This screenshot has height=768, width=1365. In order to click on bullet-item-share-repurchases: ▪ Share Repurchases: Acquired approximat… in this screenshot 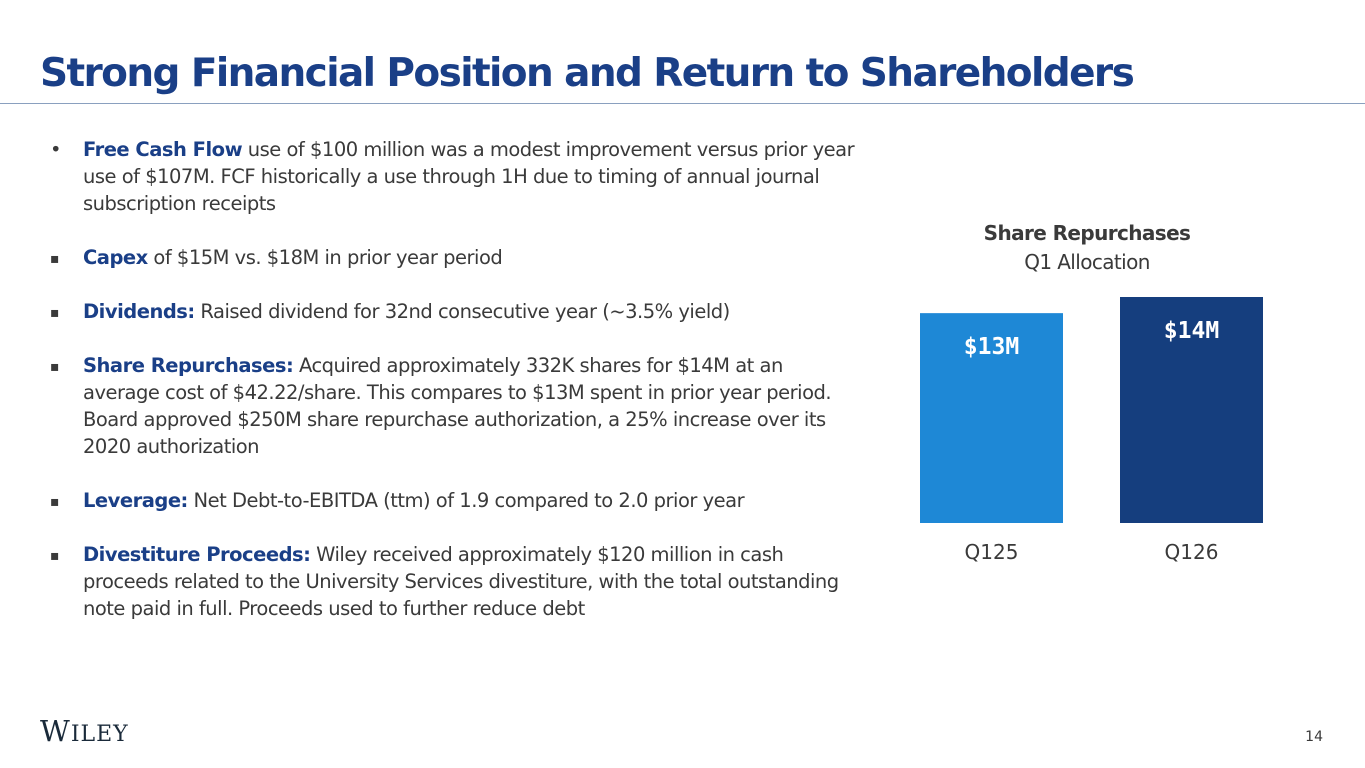, I will do `click(455, 406)`.